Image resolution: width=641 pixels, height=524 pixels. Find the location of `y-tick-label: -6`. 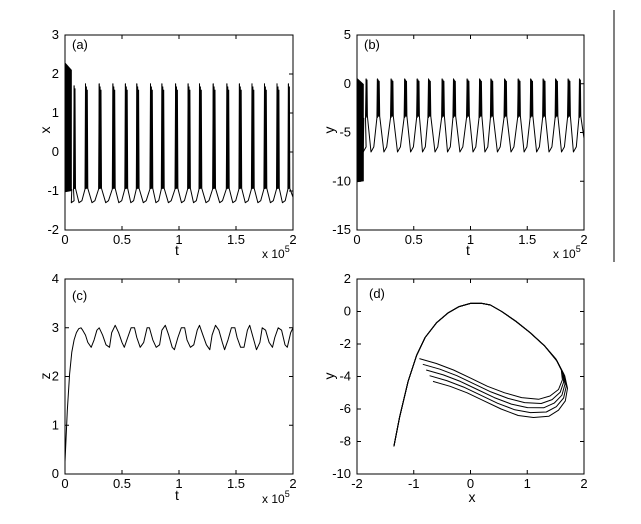

y-tick-label: -6 is located at coordinates (345, 408).